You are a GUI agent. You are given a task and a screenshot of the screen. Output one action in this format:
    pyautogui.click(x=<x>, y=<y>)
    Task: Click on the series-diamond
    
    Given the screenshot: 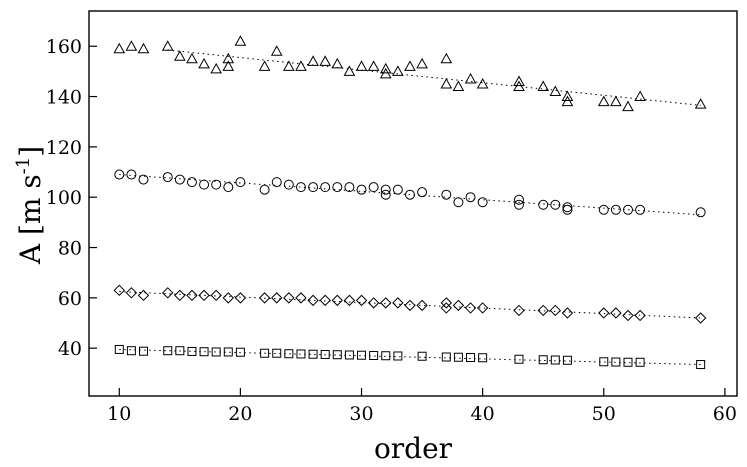 What is the action you would take?
    pyautogui.click(x=410, y=304)
    